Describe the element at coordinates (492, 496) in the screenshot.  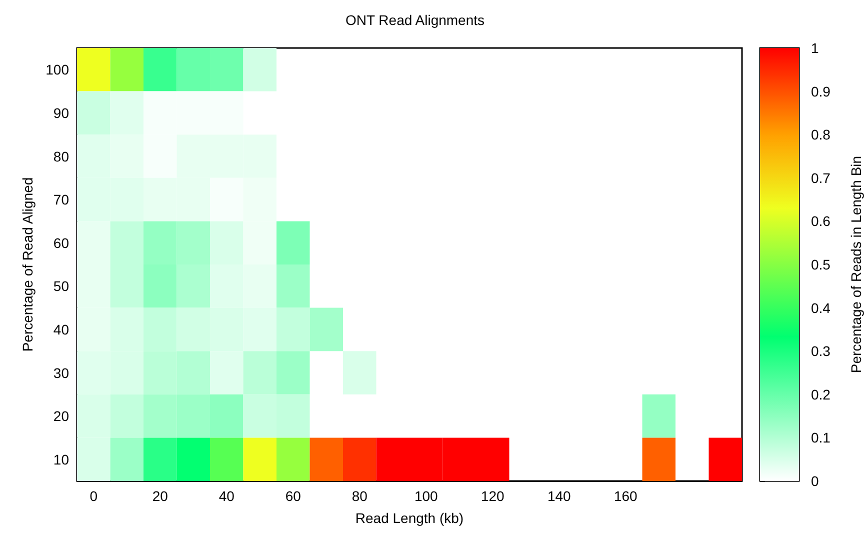
I see `x-tick-label: 120` at that location.